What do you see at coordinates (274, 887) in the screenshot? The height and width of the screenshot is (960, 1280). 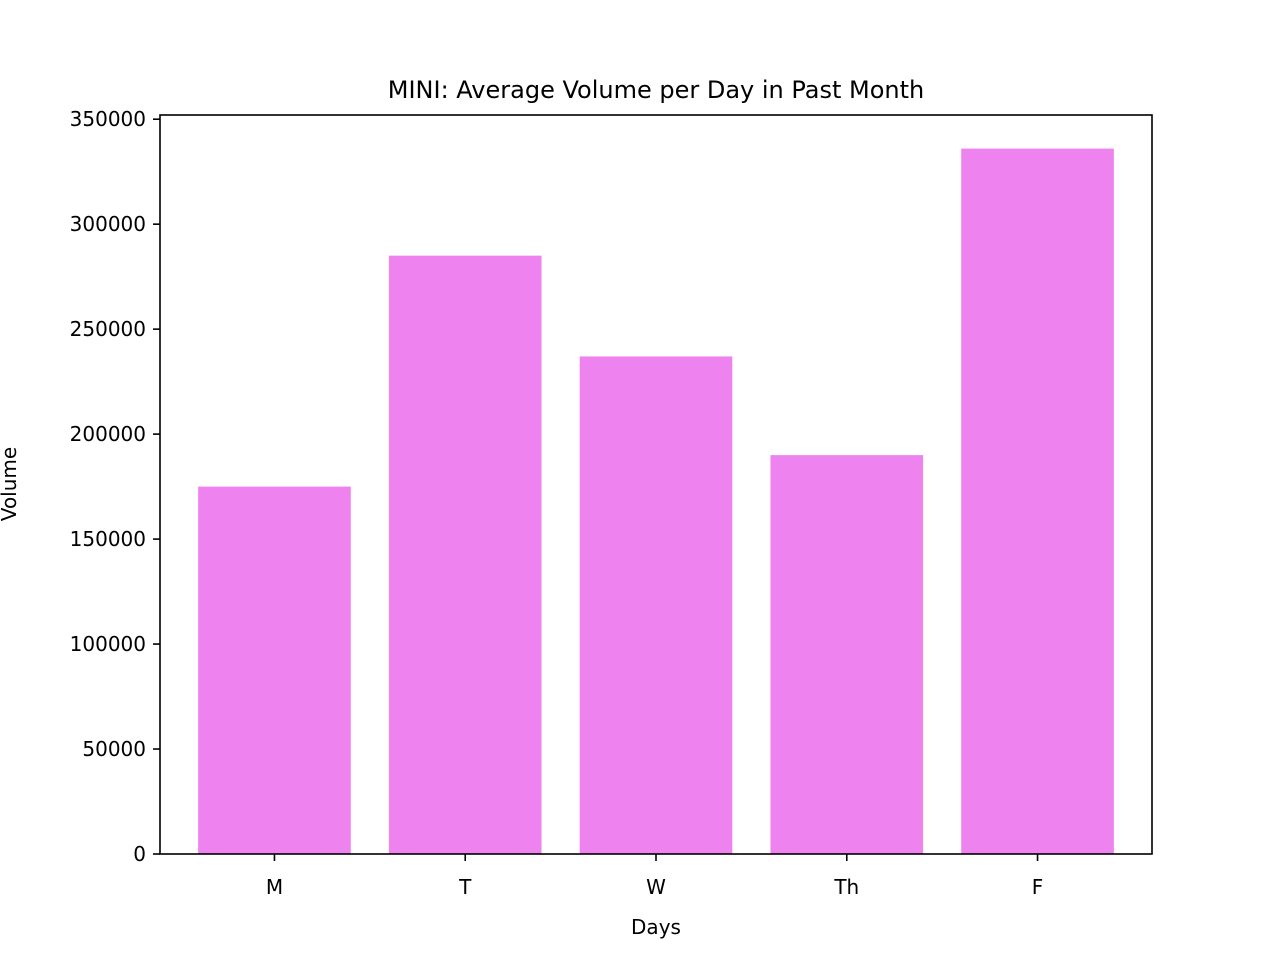 I see `x-tick-label: M` at bounding box center [274, 887].